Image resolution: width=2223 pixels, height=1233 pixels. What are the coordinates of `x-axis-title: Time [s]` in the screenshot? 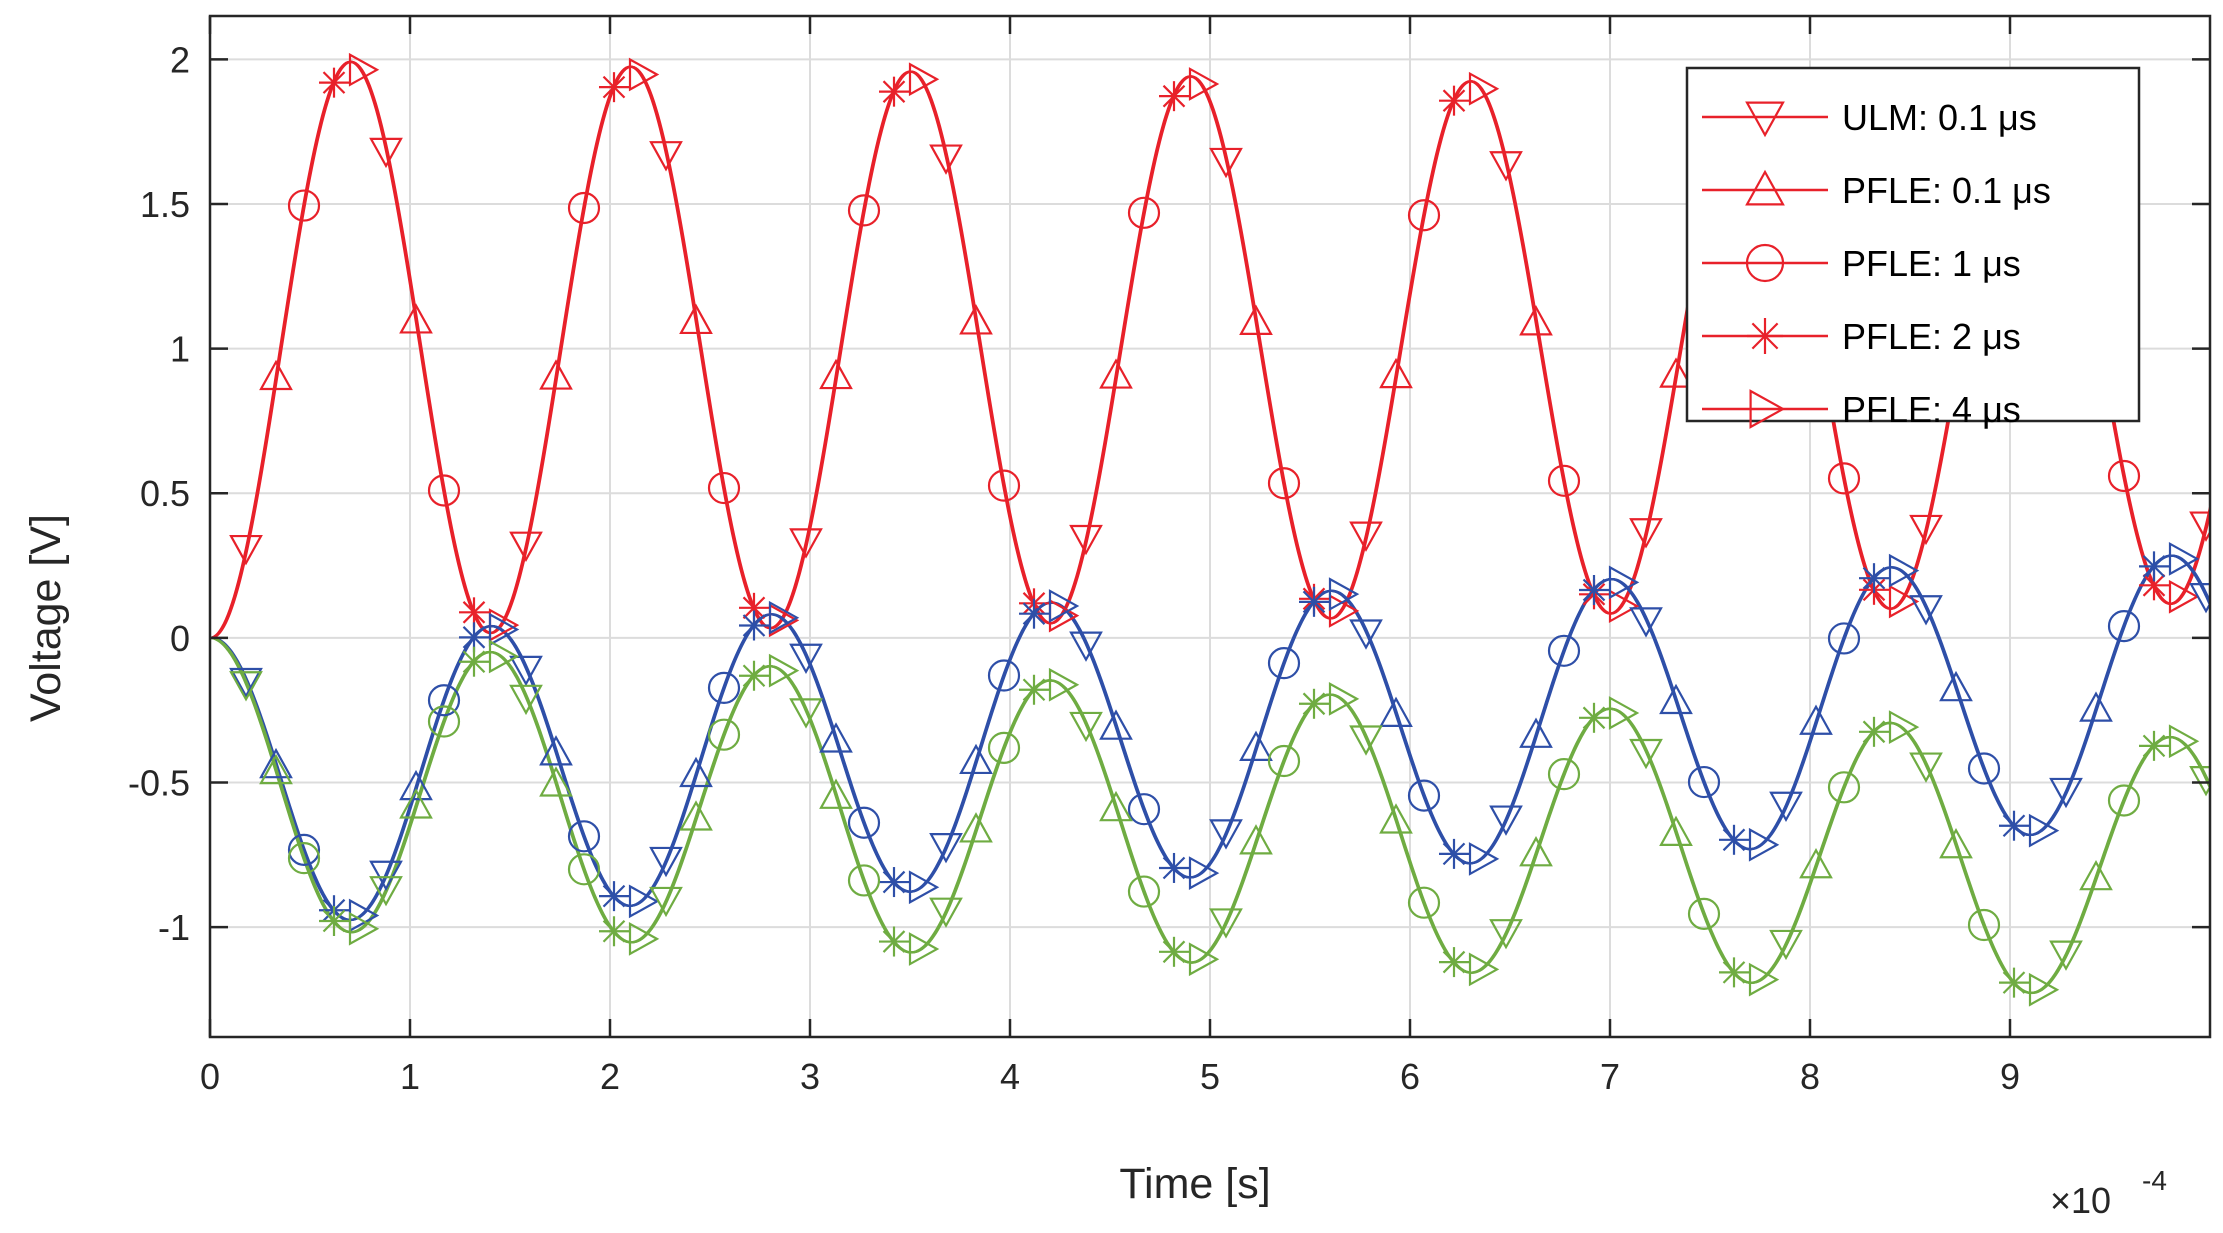 It's located at (1194, 1184).